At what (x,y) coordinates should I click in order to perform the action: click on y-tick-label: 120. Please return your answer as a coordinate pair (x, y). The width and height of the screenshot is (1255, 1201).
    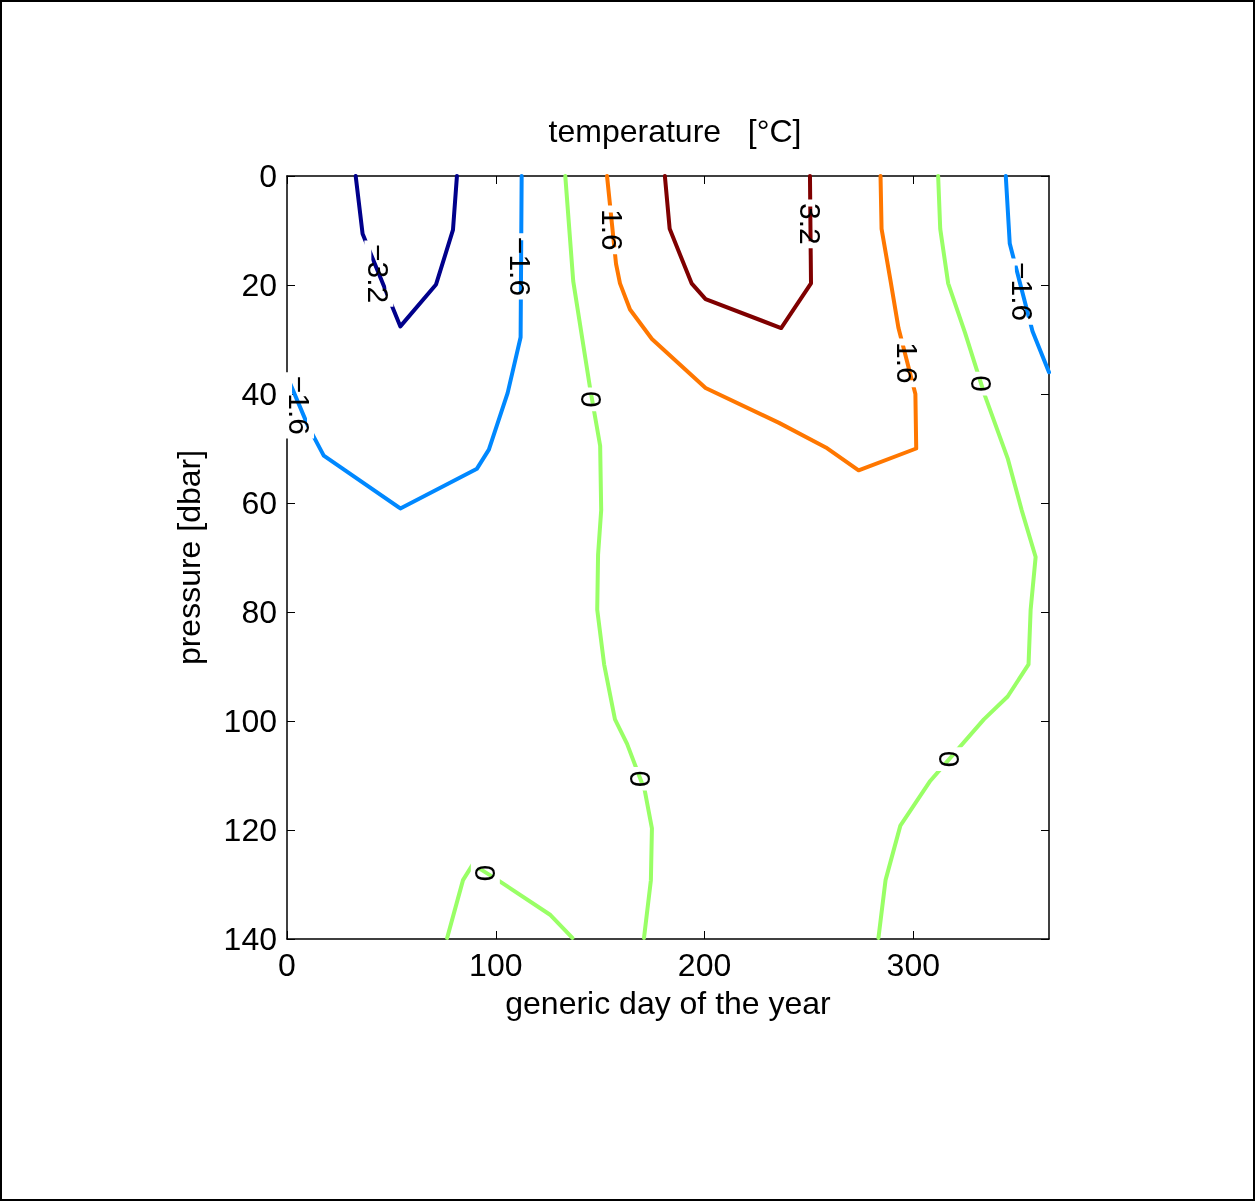
    Looking at the image, I should click on (250, 830).